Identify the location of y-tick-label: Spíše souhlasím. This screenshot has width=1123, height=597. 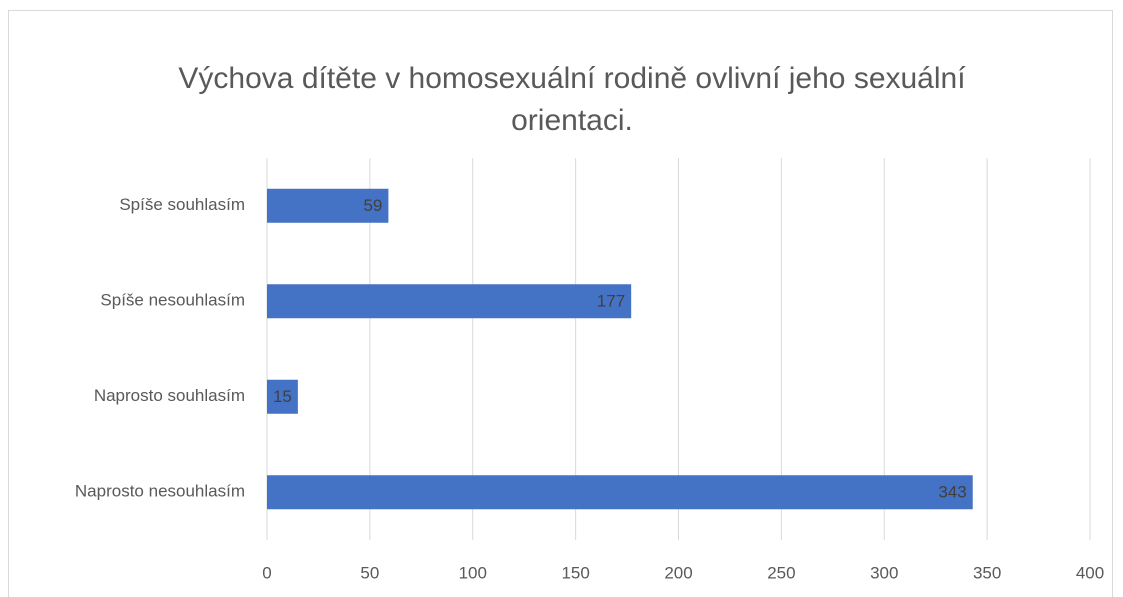
(182, 204).